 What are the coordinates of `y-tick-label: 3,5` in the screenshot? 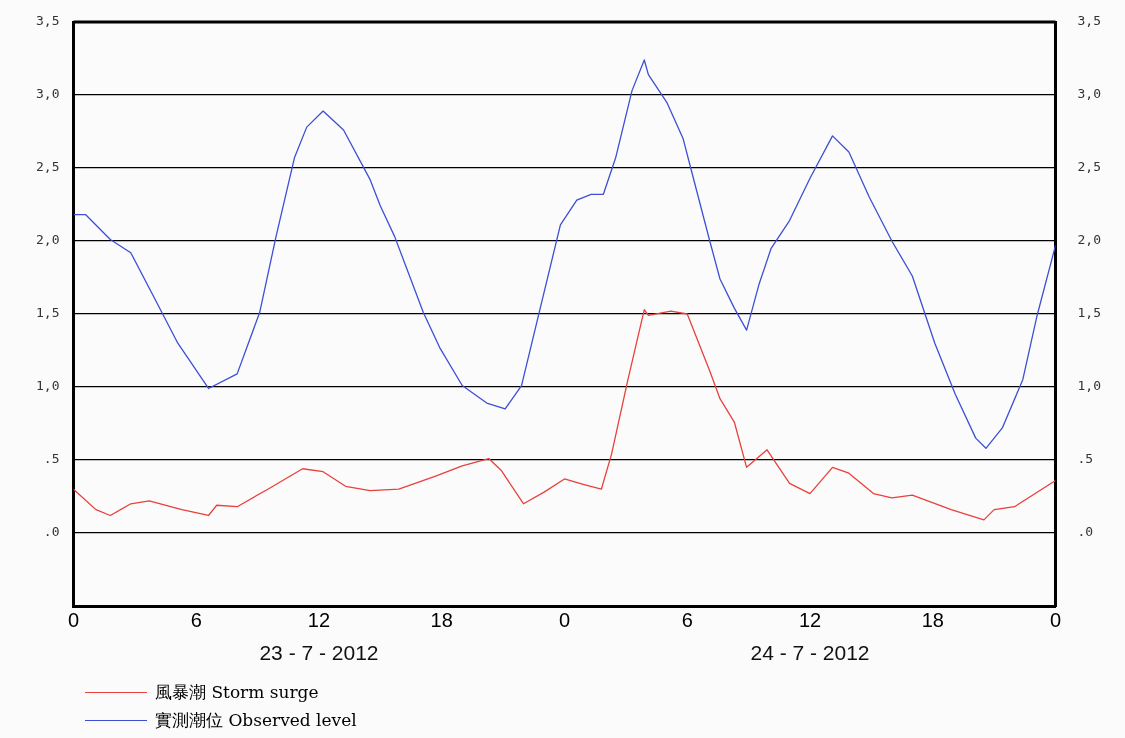 It's located at (48, 21).